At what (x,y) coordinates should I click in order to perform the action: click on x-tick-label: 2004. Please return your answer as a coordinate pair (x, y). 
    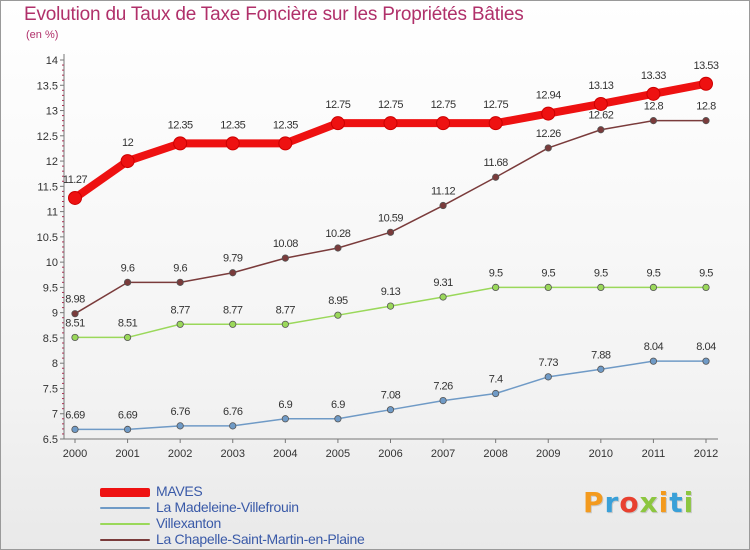
    Looking at the image, I should click on (285, 454).